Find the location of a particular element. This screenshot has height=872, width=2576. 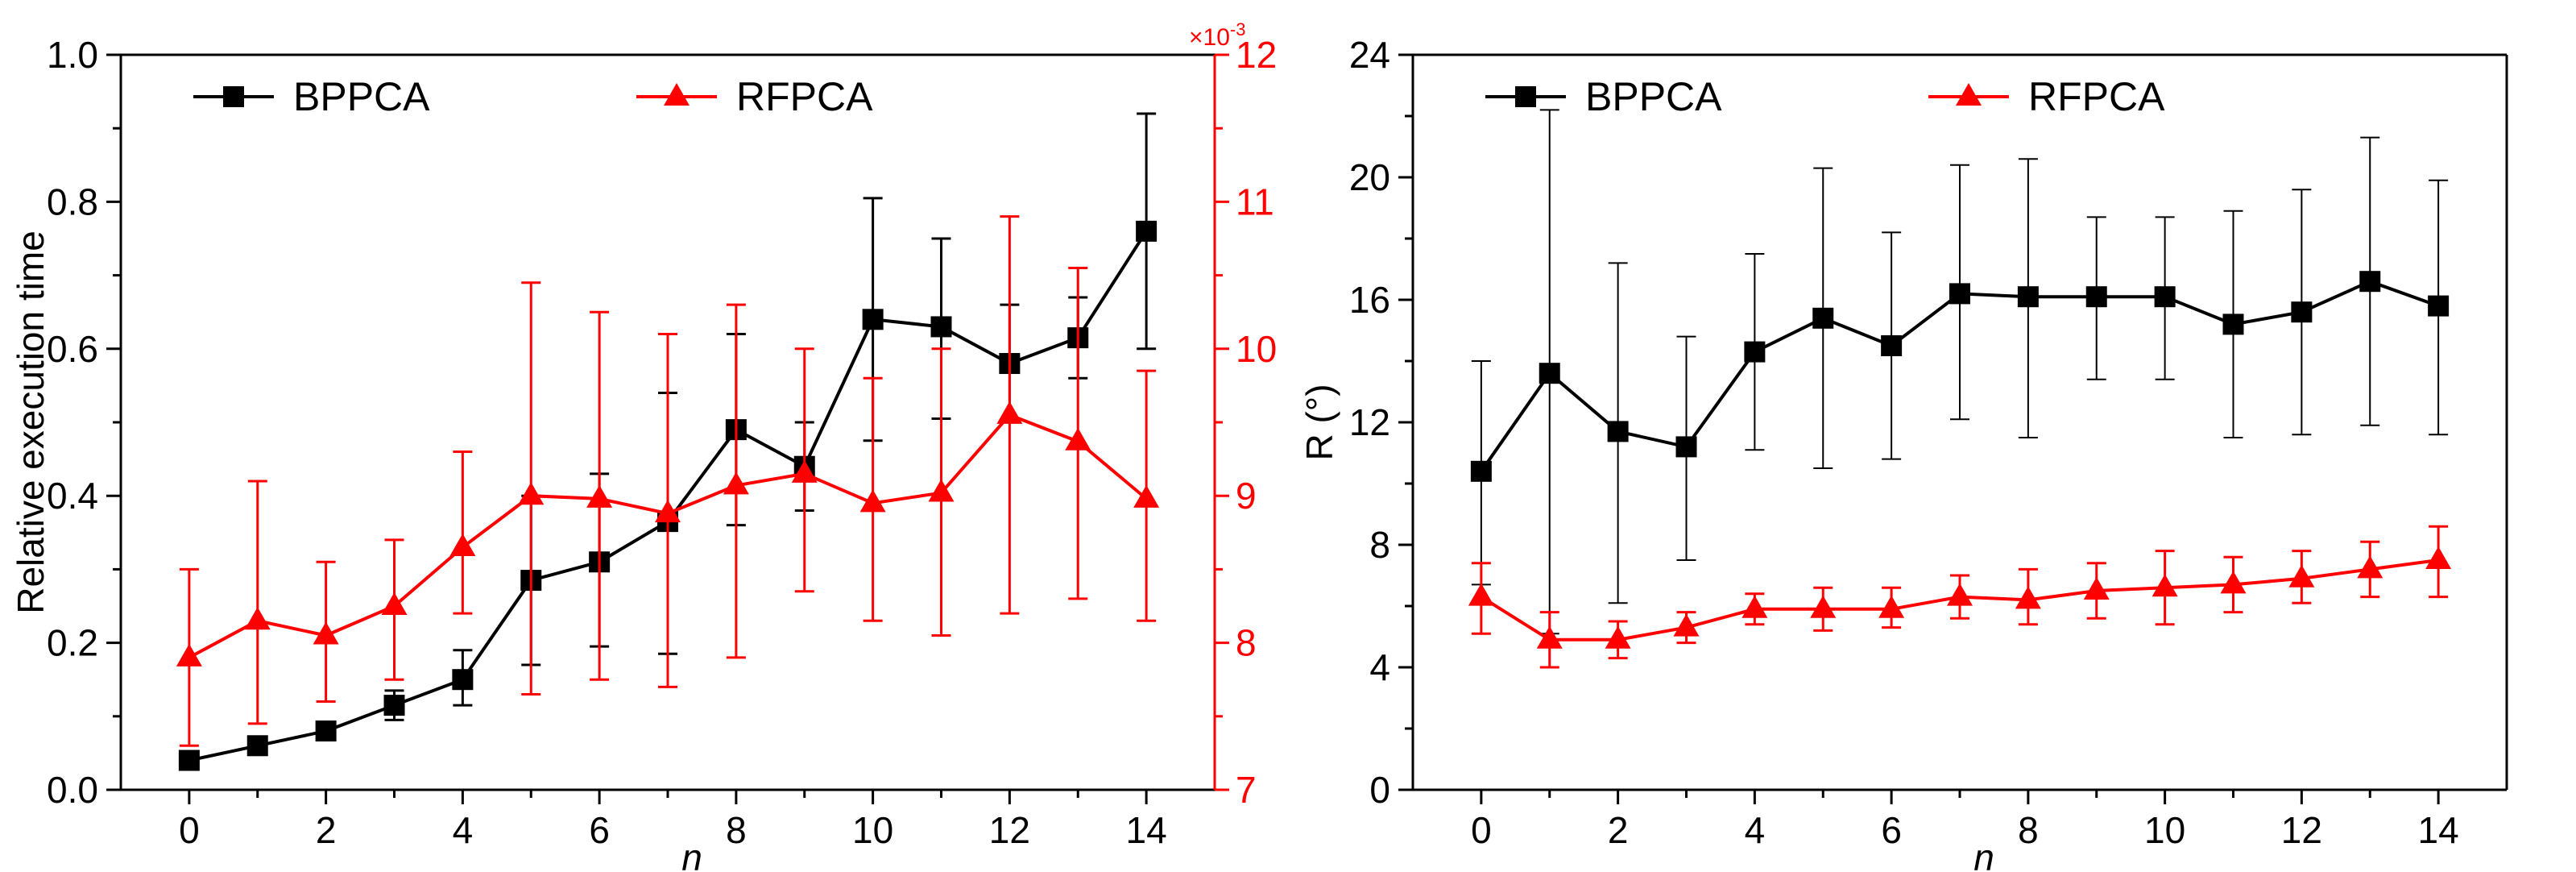

chart2-x-tick-label: 2 is located at coordinates (1618, 830).